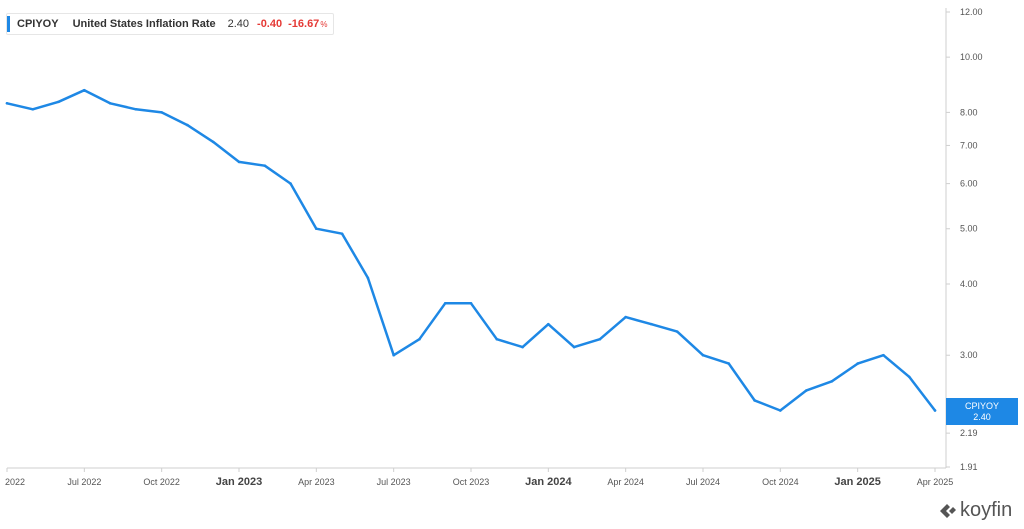 The image size is (1024, 529). I want to click on x-tick-label: Jan 2023, so click(239, 482).